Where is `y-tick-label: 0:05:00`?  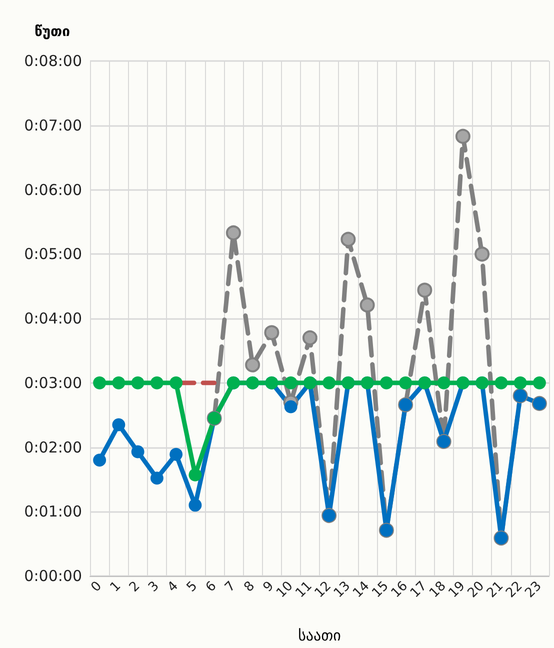 y-tick-label: 0:05:00 is located at coordinates (53, 254).